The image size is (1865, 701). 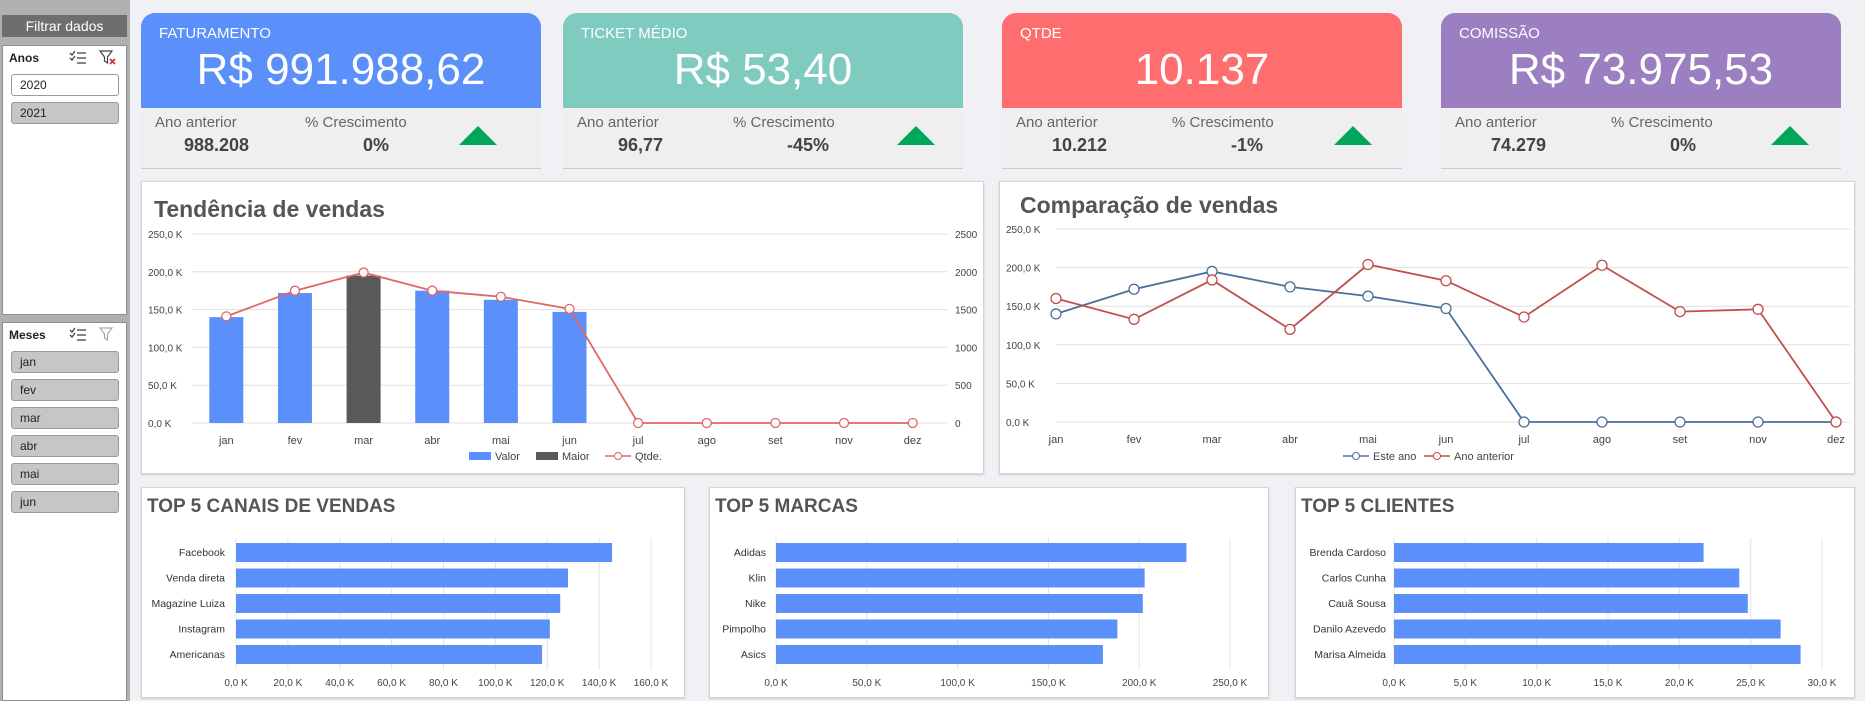 I want to click on month-jan-chip: jan, so click(x=65, y=362).